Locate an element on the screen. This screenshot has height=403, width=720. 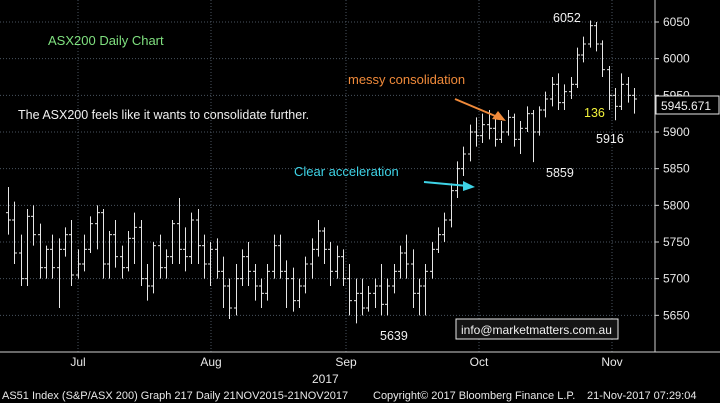
annotation-clear-acceleration: Clear acceleration is located at coordinates (346, 171).